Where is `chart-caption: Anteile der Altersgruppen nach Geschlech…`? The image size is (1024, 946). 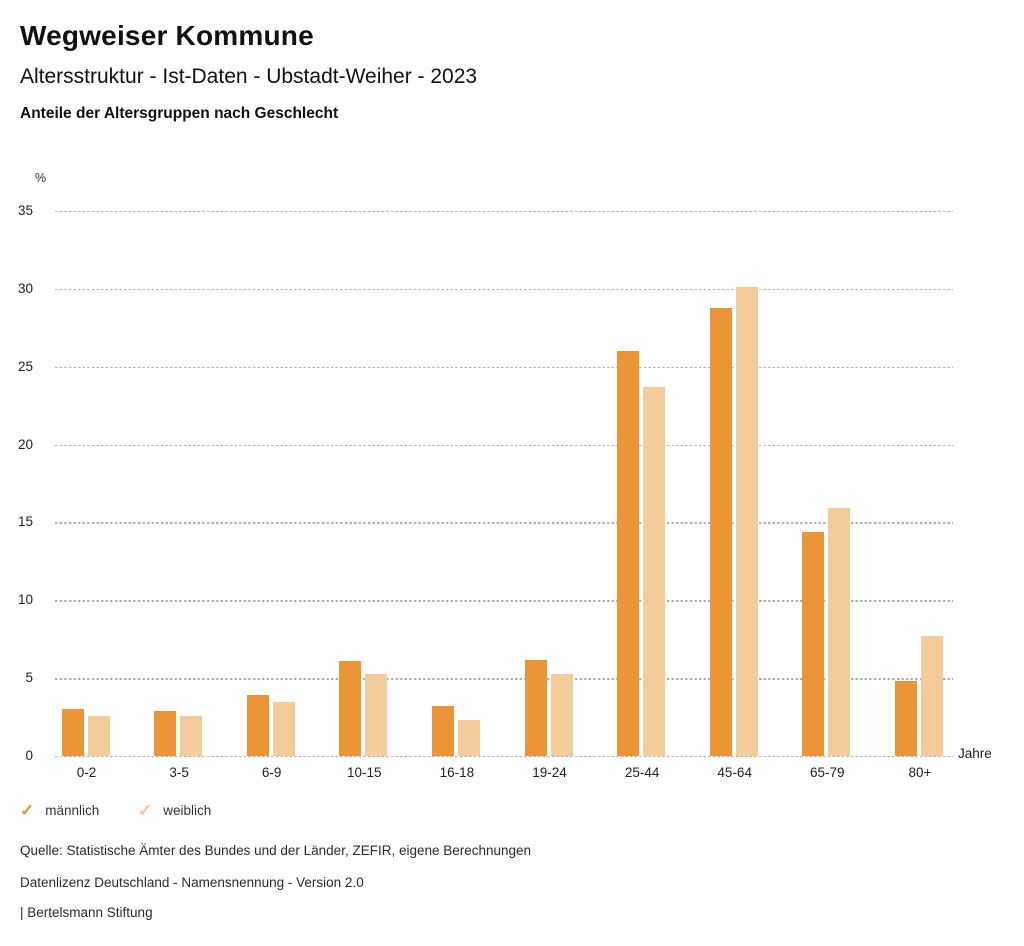
chart-caption: Anteile der Altersgruppen nach Geschlech… is located at coordinates (179, 113).